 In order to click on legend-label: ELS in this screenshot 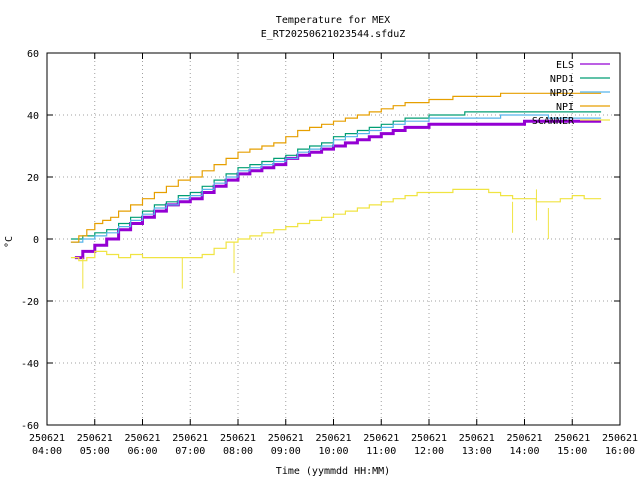, I will do `click(565, 65)`.